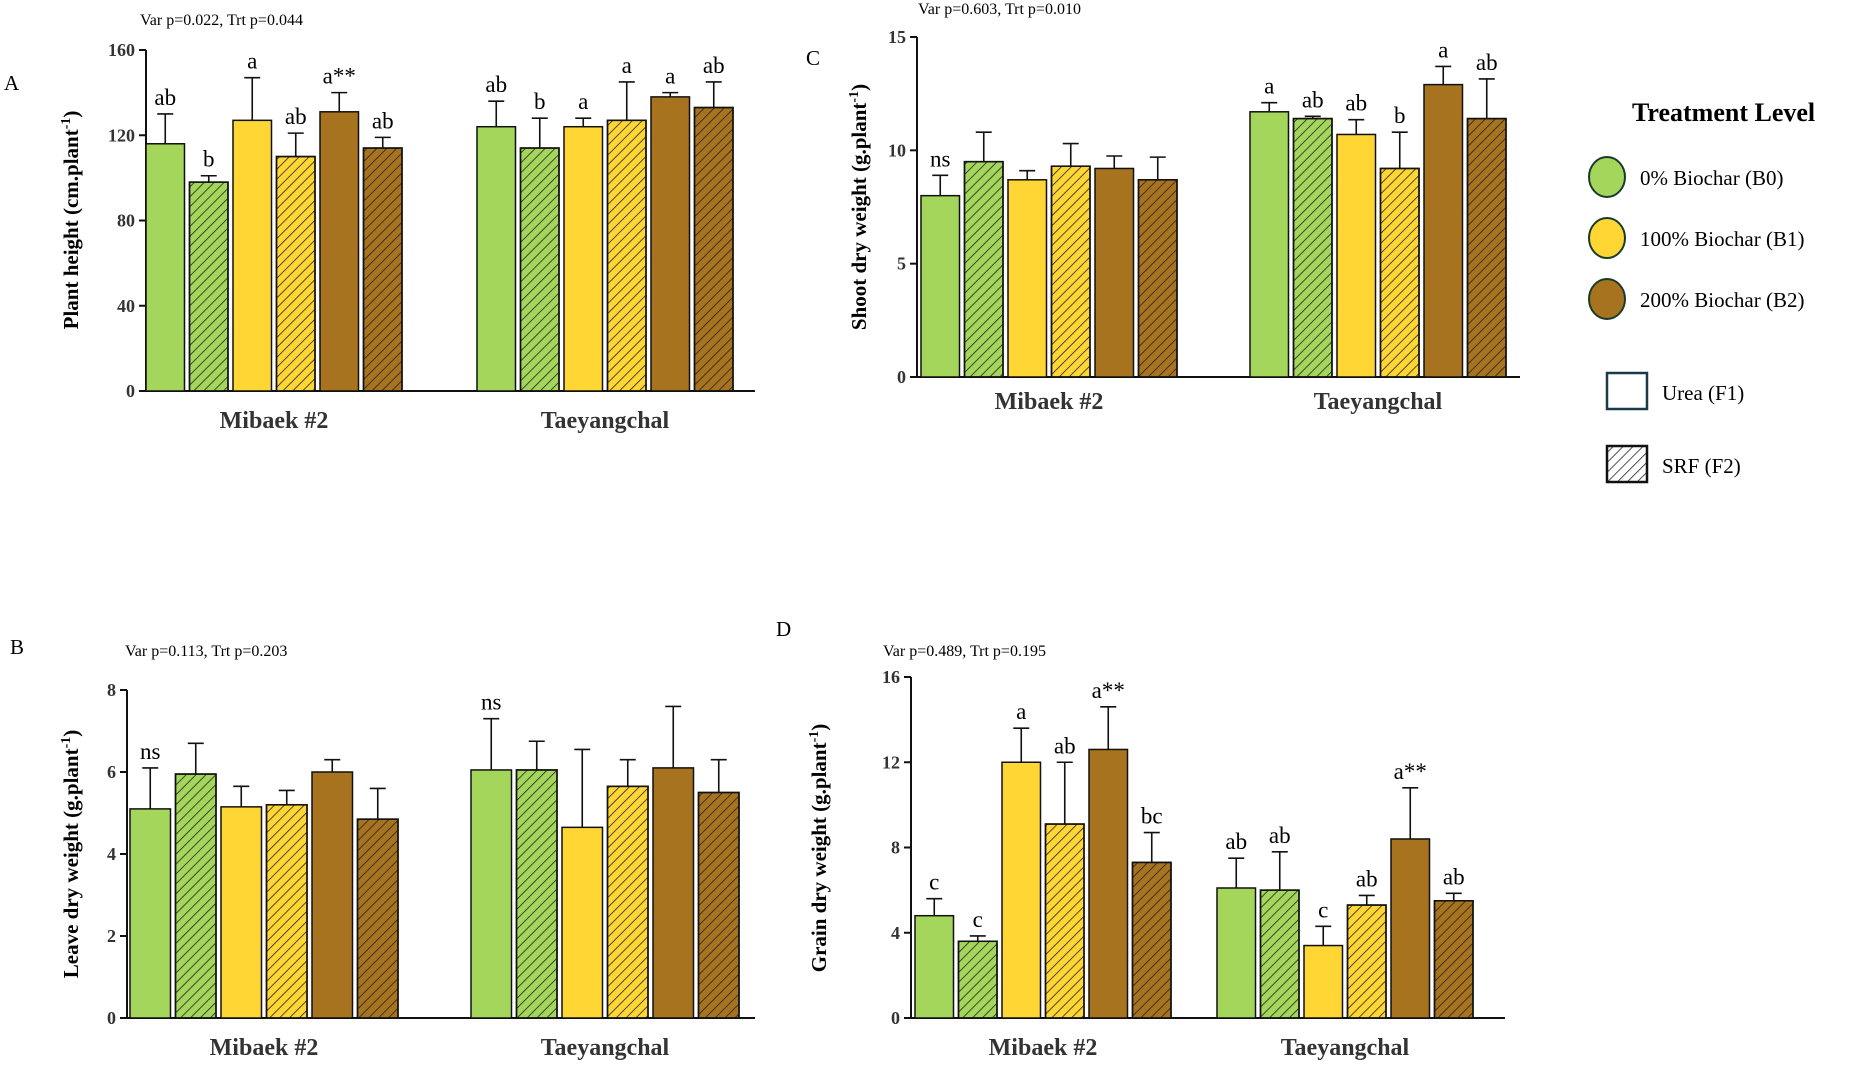 The height and width of the screenshot is (1065, 1865). I want to click on y-tick-label: 10, so click(897, 150).